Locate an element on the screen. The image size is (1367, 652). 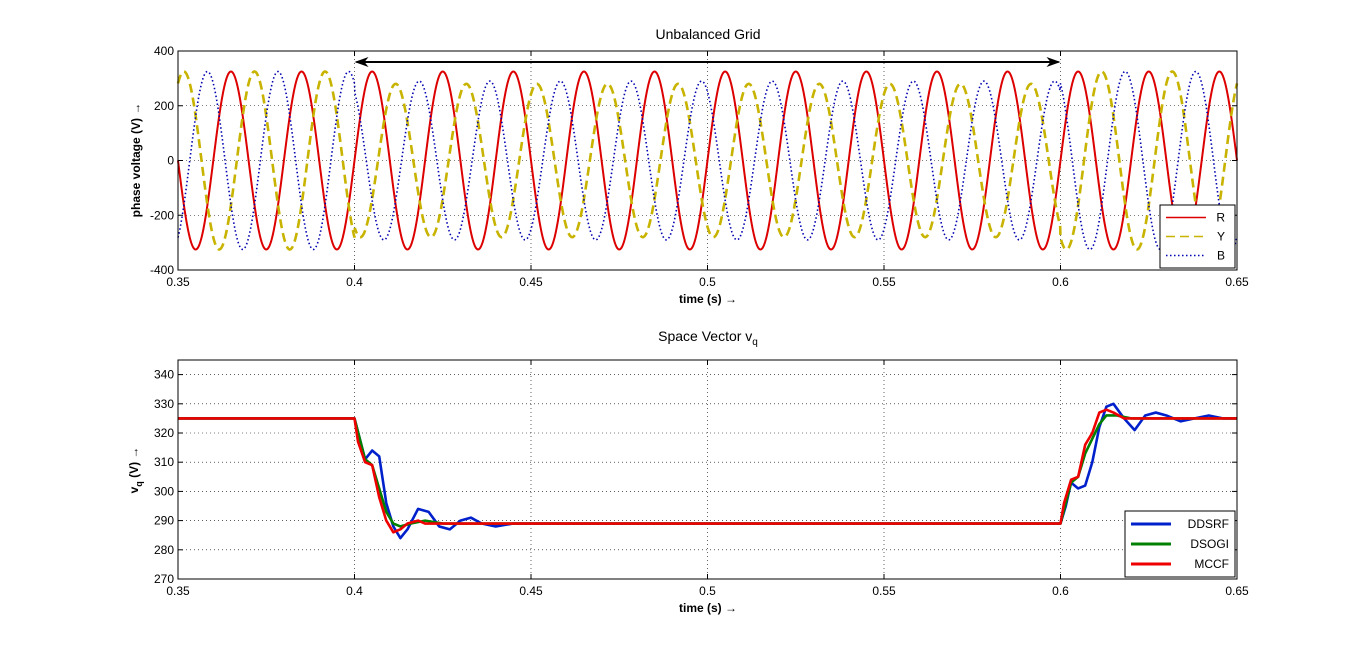
y-axis-label-suffix: (V) → is located at coordinates (134, 464).